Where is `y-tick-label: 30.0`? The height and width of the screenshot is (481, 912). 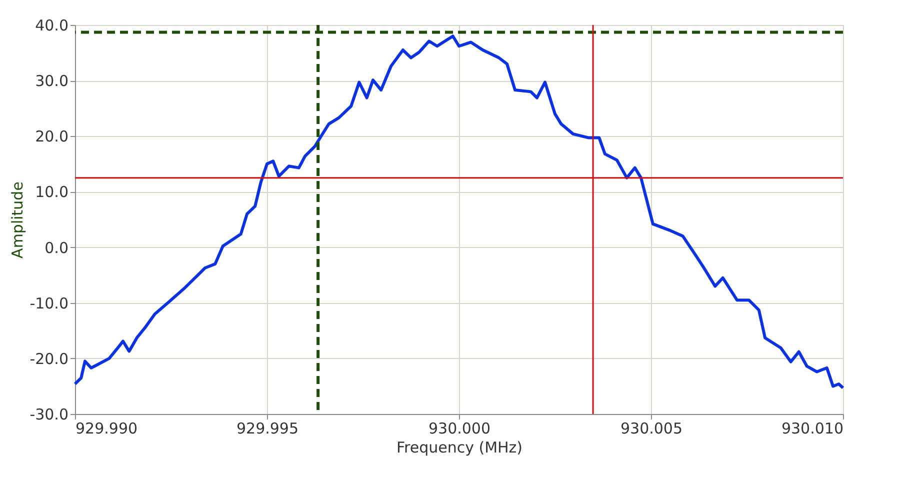
y-tick-label: 30.0 is located at coordinates (51, 81).